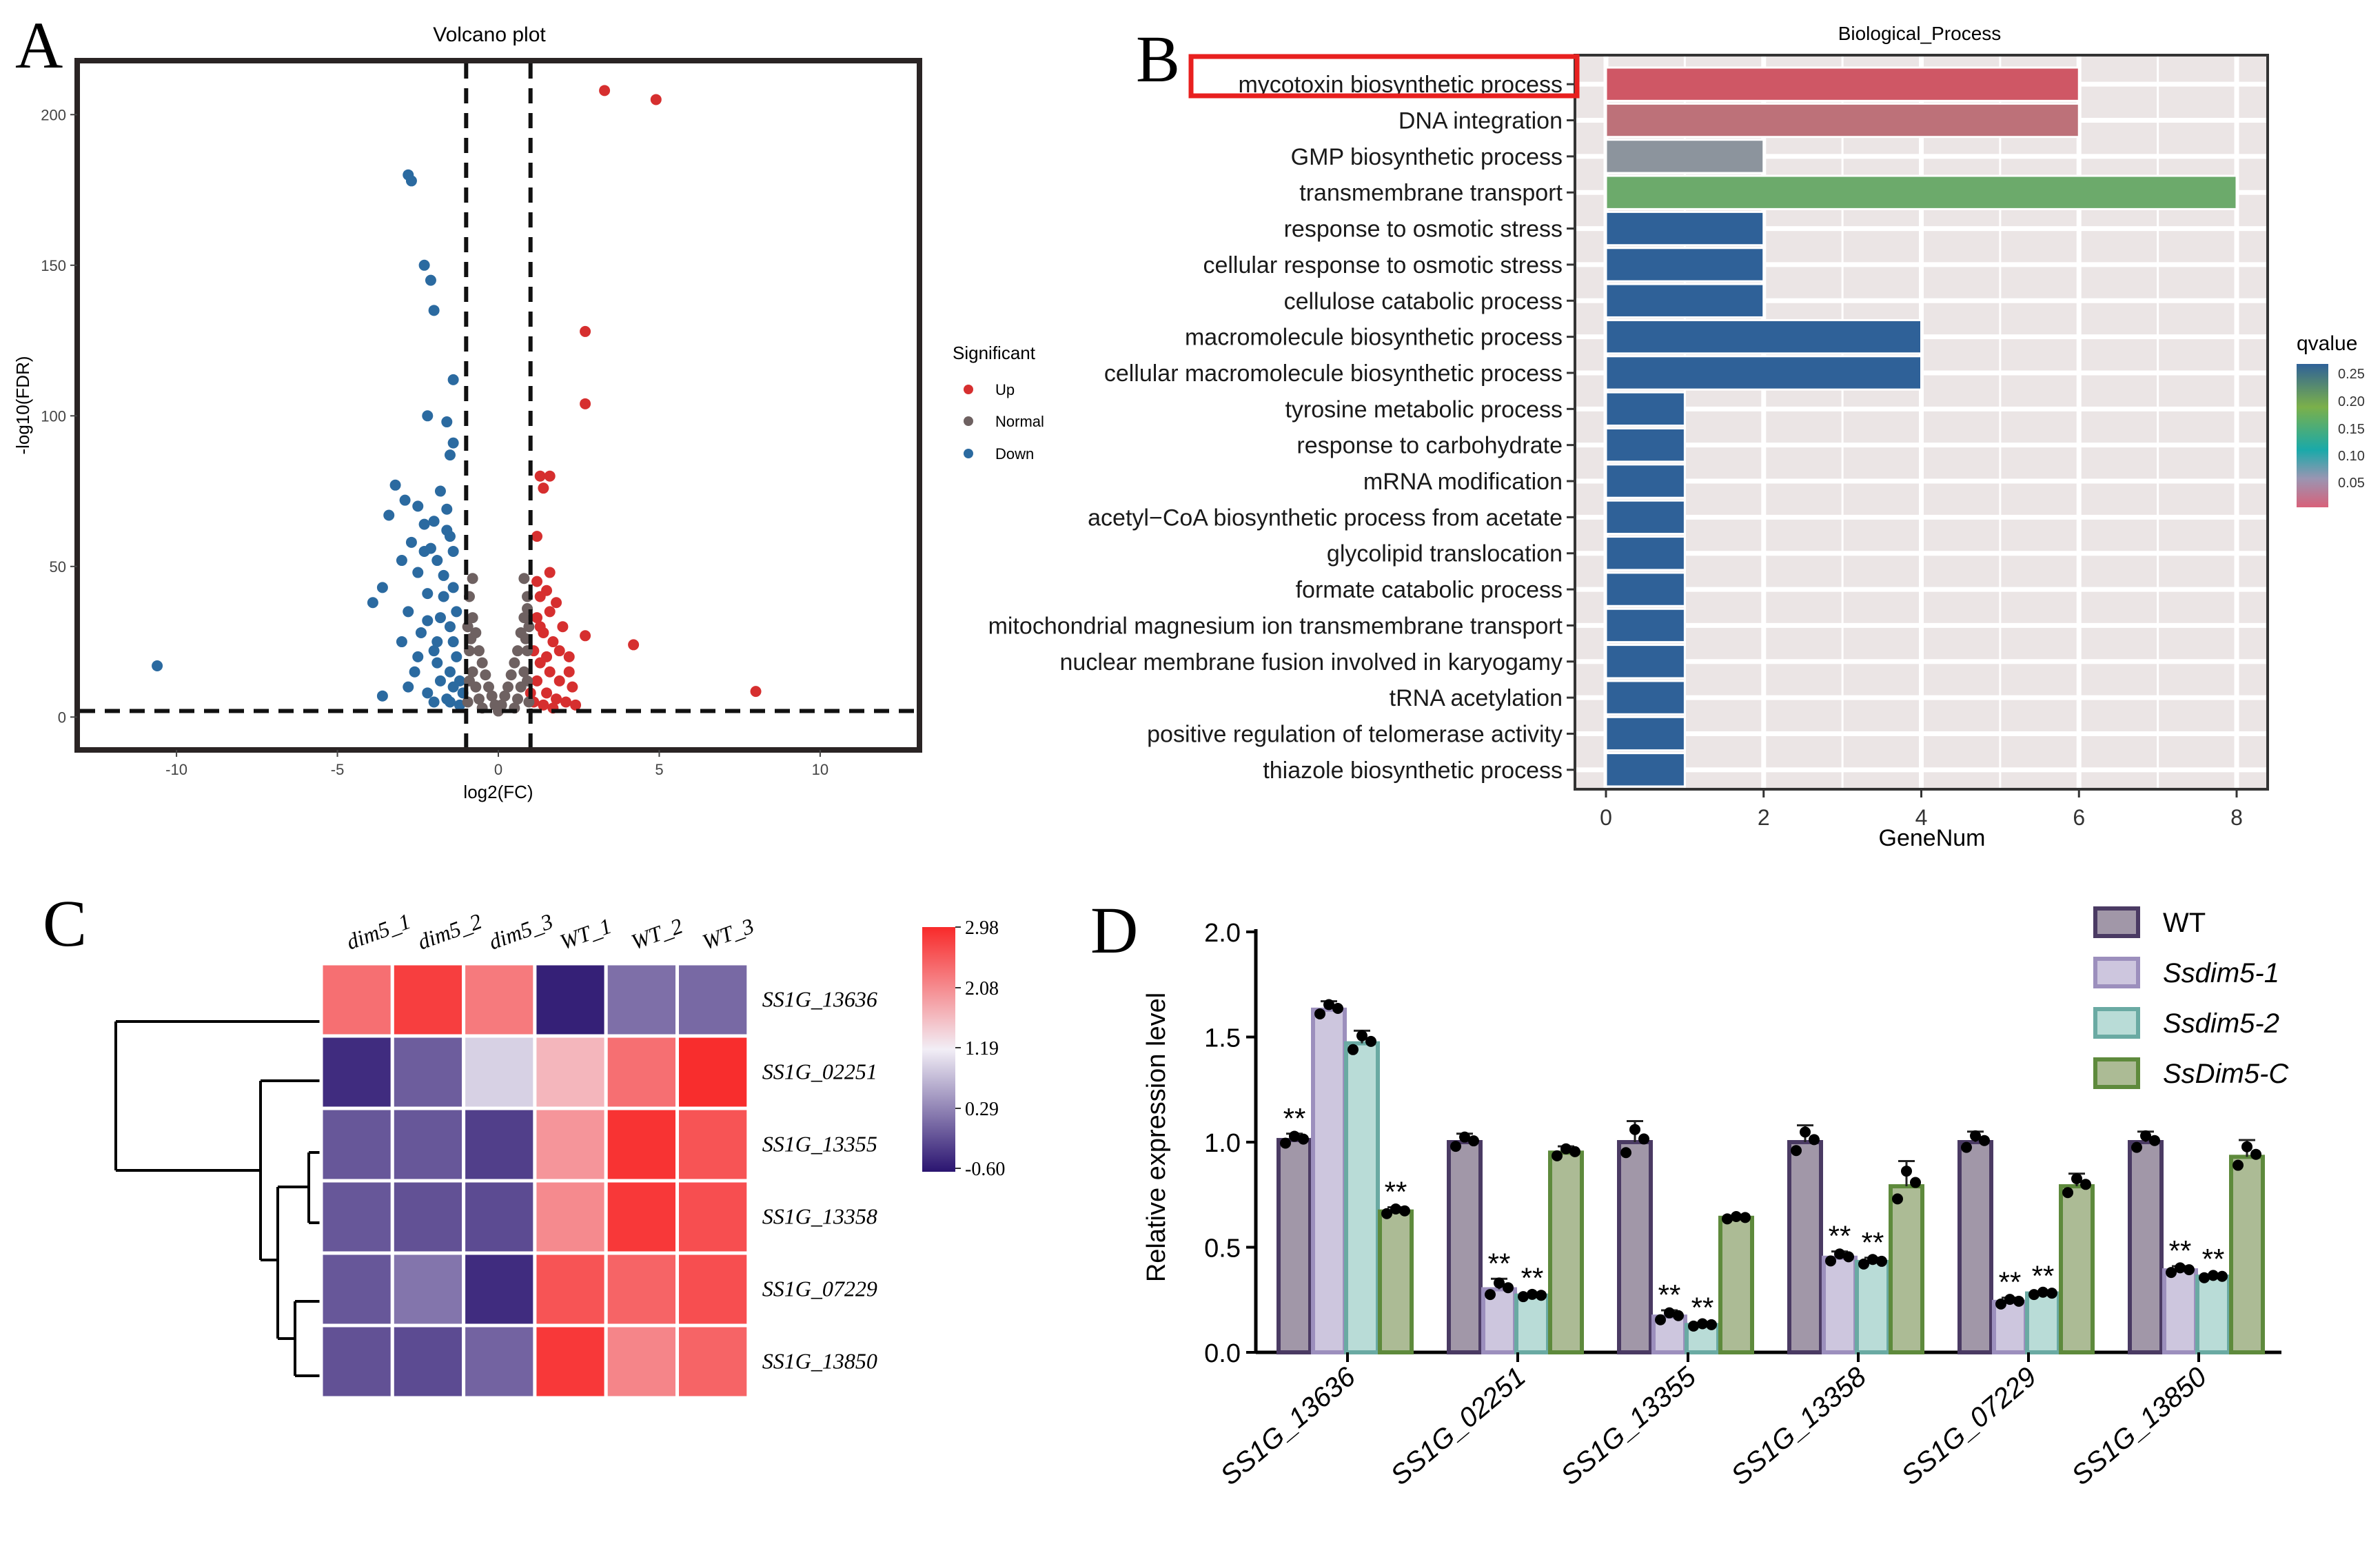 The width and height of the screenshot is (2380, 1555). I want to click on qvalue-colorbar-gradient, so click(2312, 435).